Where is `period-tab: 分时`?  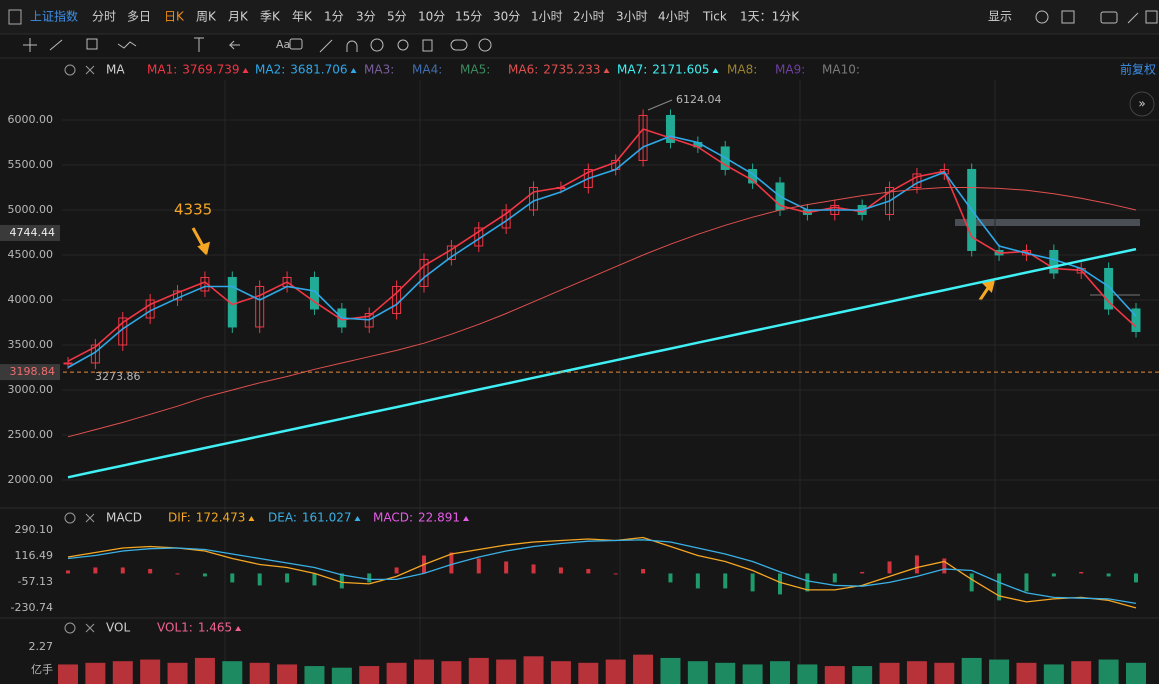 period-tab: 分时 is located at coordinates (104, 17).